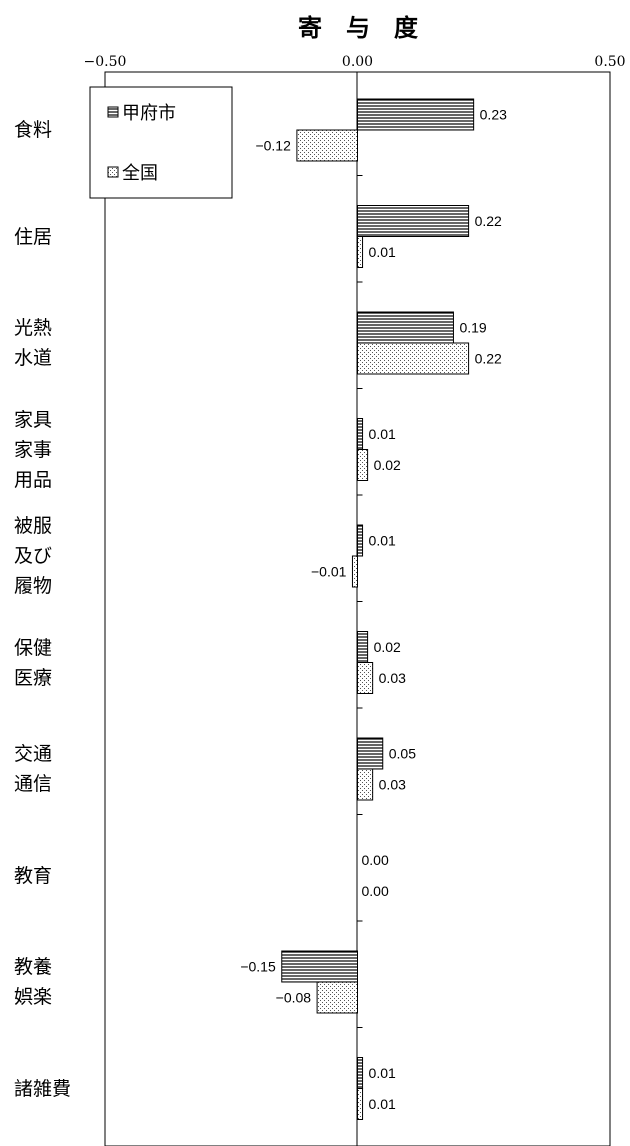 This screenshot has height=1146, width=630. Describe the element at coordinates (472, 328) in the screenshot. I see `data-label-kofu: 0.19` at that location.